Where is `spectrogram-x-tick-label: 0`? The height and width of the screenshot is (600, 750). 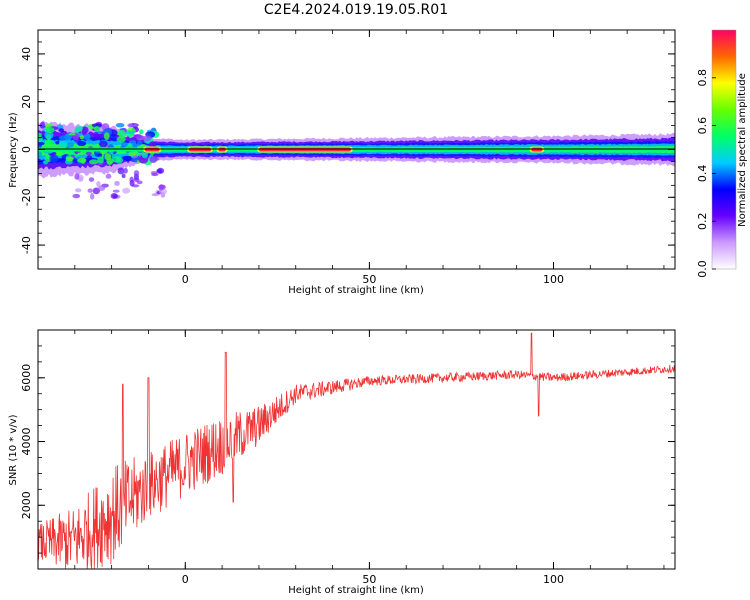
spectrogram-x-tick-label: 0 is located at coordinates (185, 279).